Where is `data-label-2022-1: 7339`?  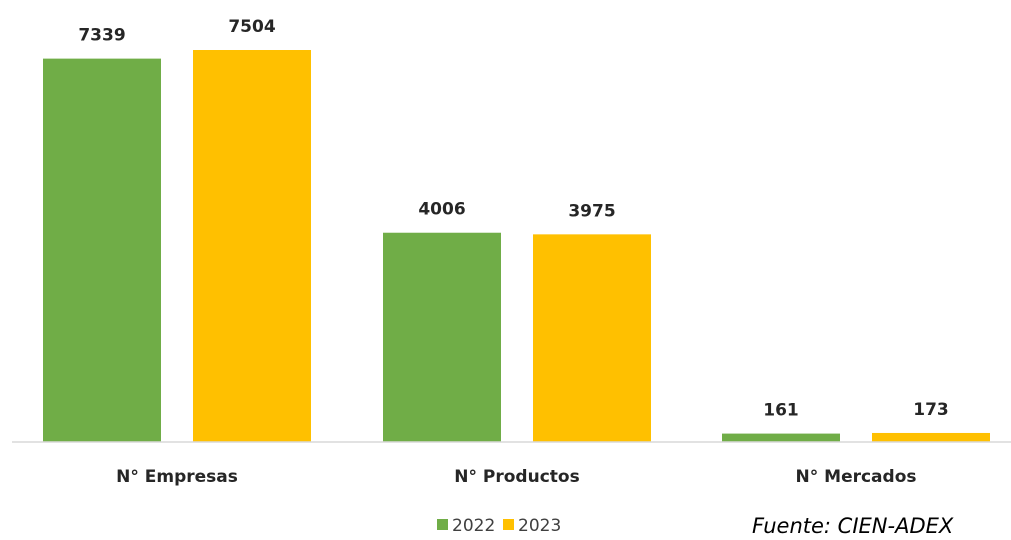
data-label-2022-1: 7339 is located at coordinates (101, 36).